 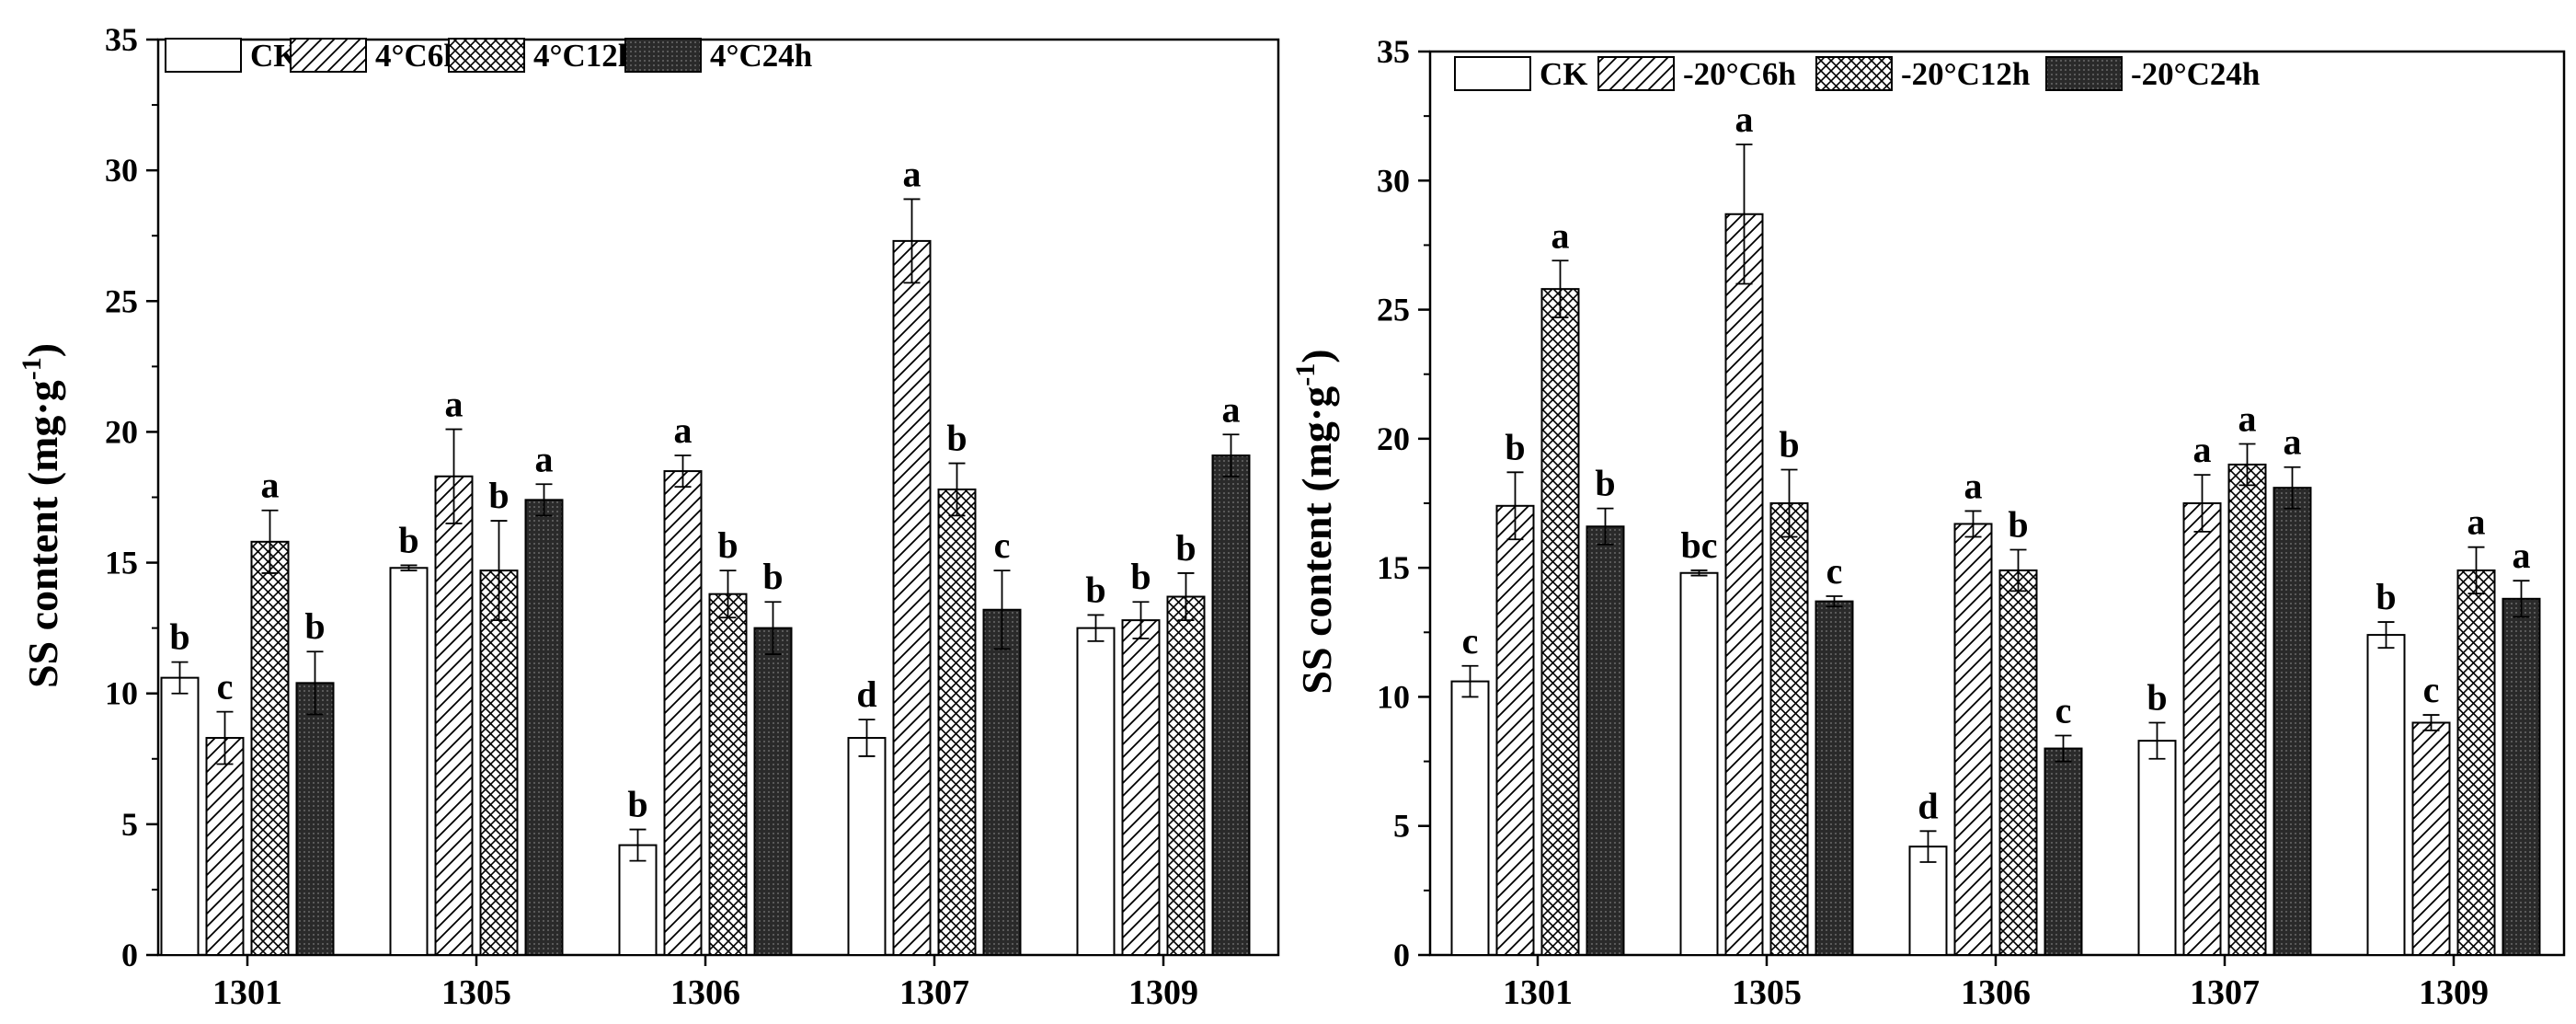 What do you see at coordinates (1700, 545) in the screenshot?
I see `significance-letter: bc` at bounding box center [1700, 545].